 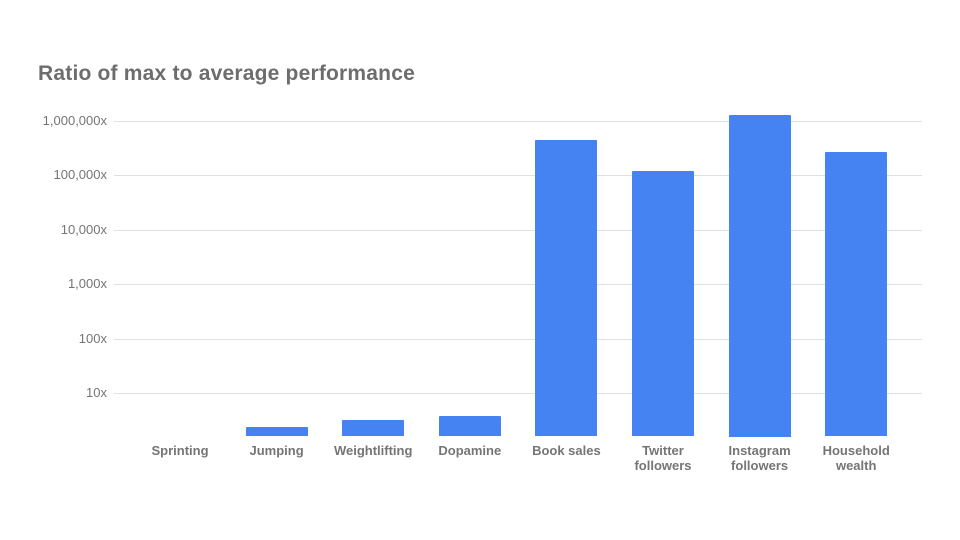 What do you see at coordinates (518, 176) in the screenshot?
I see `gridline-100-000x` at bounding box center [518, 176].